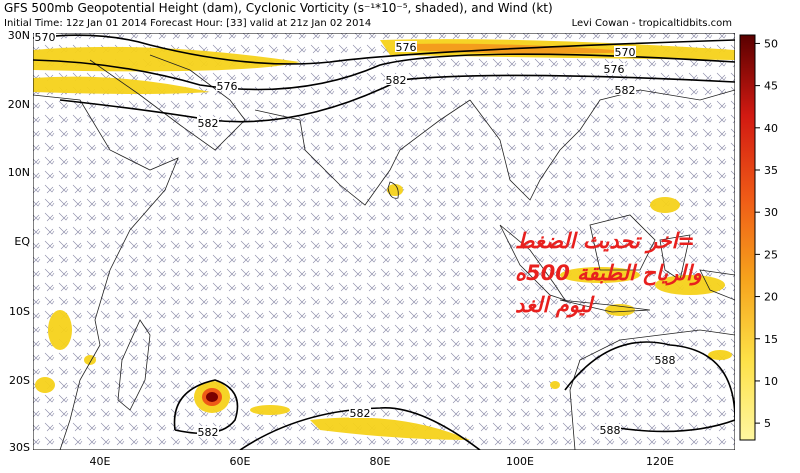 Image resolution: width=800 pixels, height=473 pixels. I want to click on colorbar-tick-label: 15, so click(771, 339).